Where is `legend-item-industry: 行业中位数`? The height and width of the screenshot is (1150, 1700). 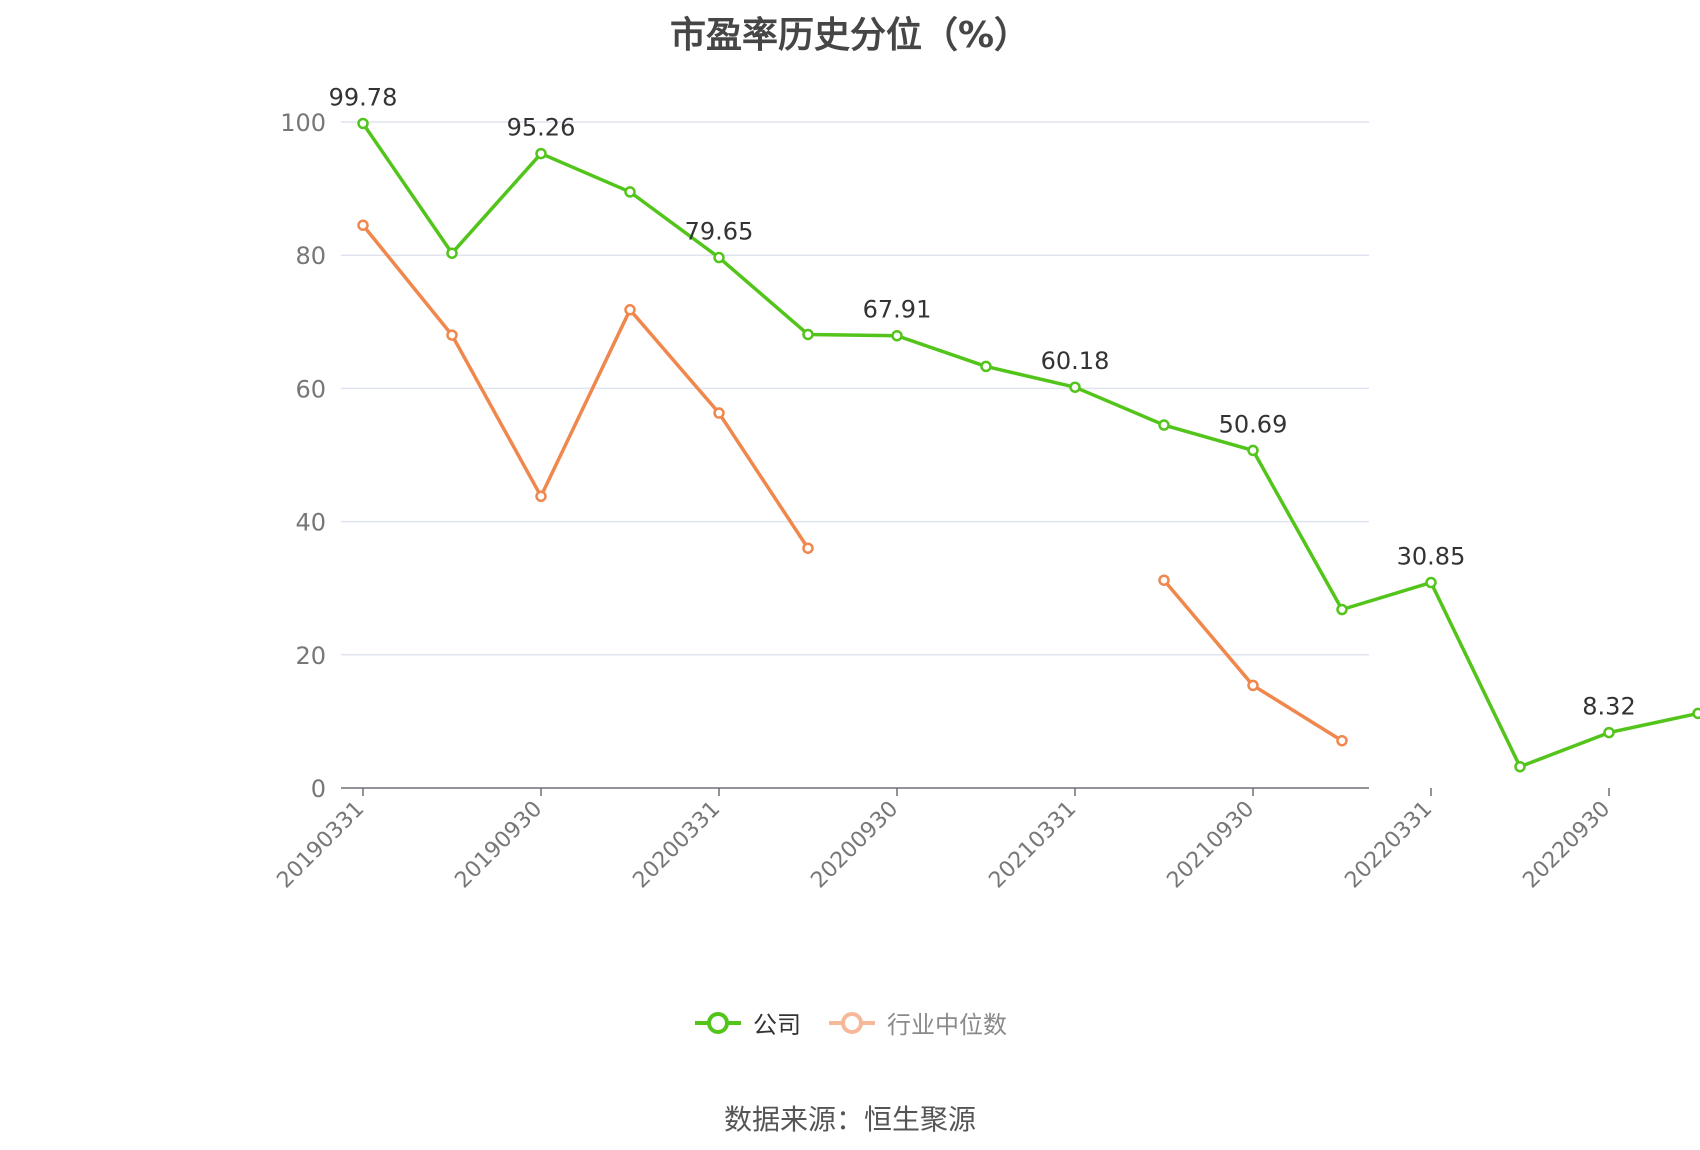 legend-item-industry: 行业中位数 is located at coordinates (917, 1022).